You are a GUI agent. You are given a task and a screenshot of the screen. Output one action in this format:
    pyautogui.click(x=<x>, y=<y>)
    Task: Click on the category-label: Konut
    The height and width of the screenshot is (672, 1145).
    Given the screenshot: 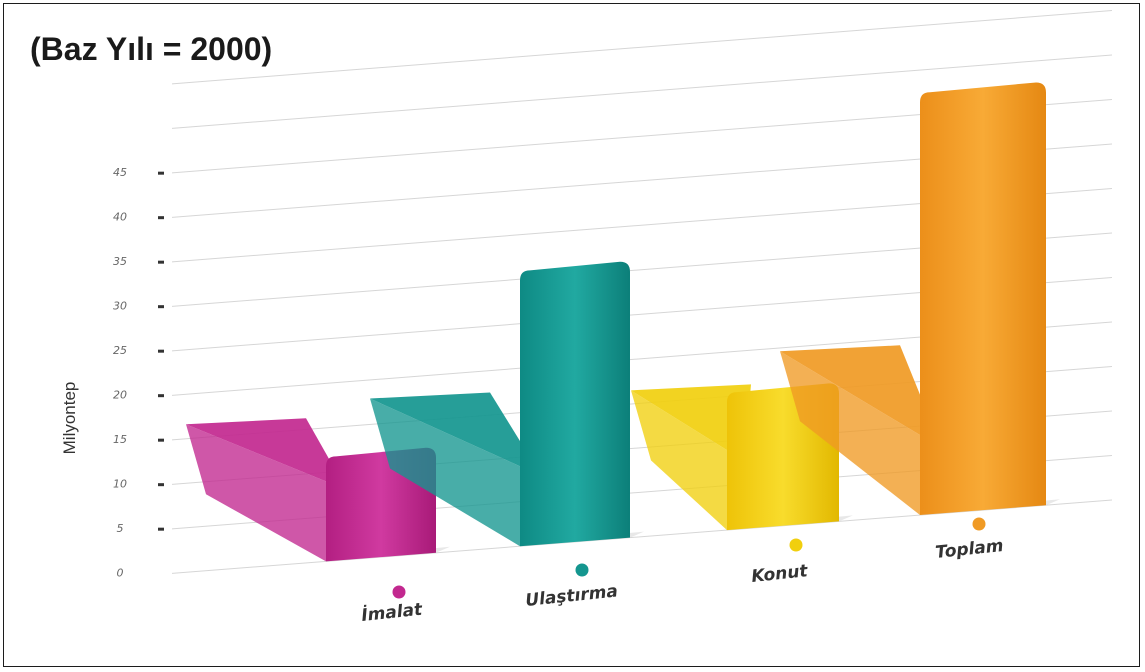 What is the action you would take?
    pyautogui.click(x=779, y=574)
    